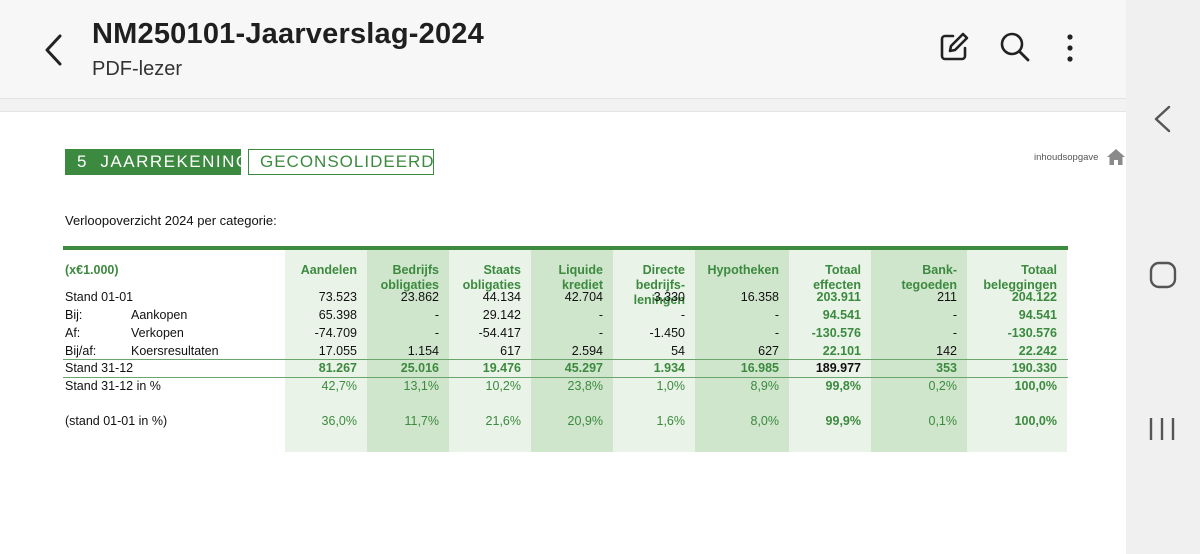 Image resolution: width=1200 pixels, height=554 pixels. What do you see at coordinates (499, 333) in the screenshot?
I see `table-cell: -54.417` at bounding box center [499, 333].